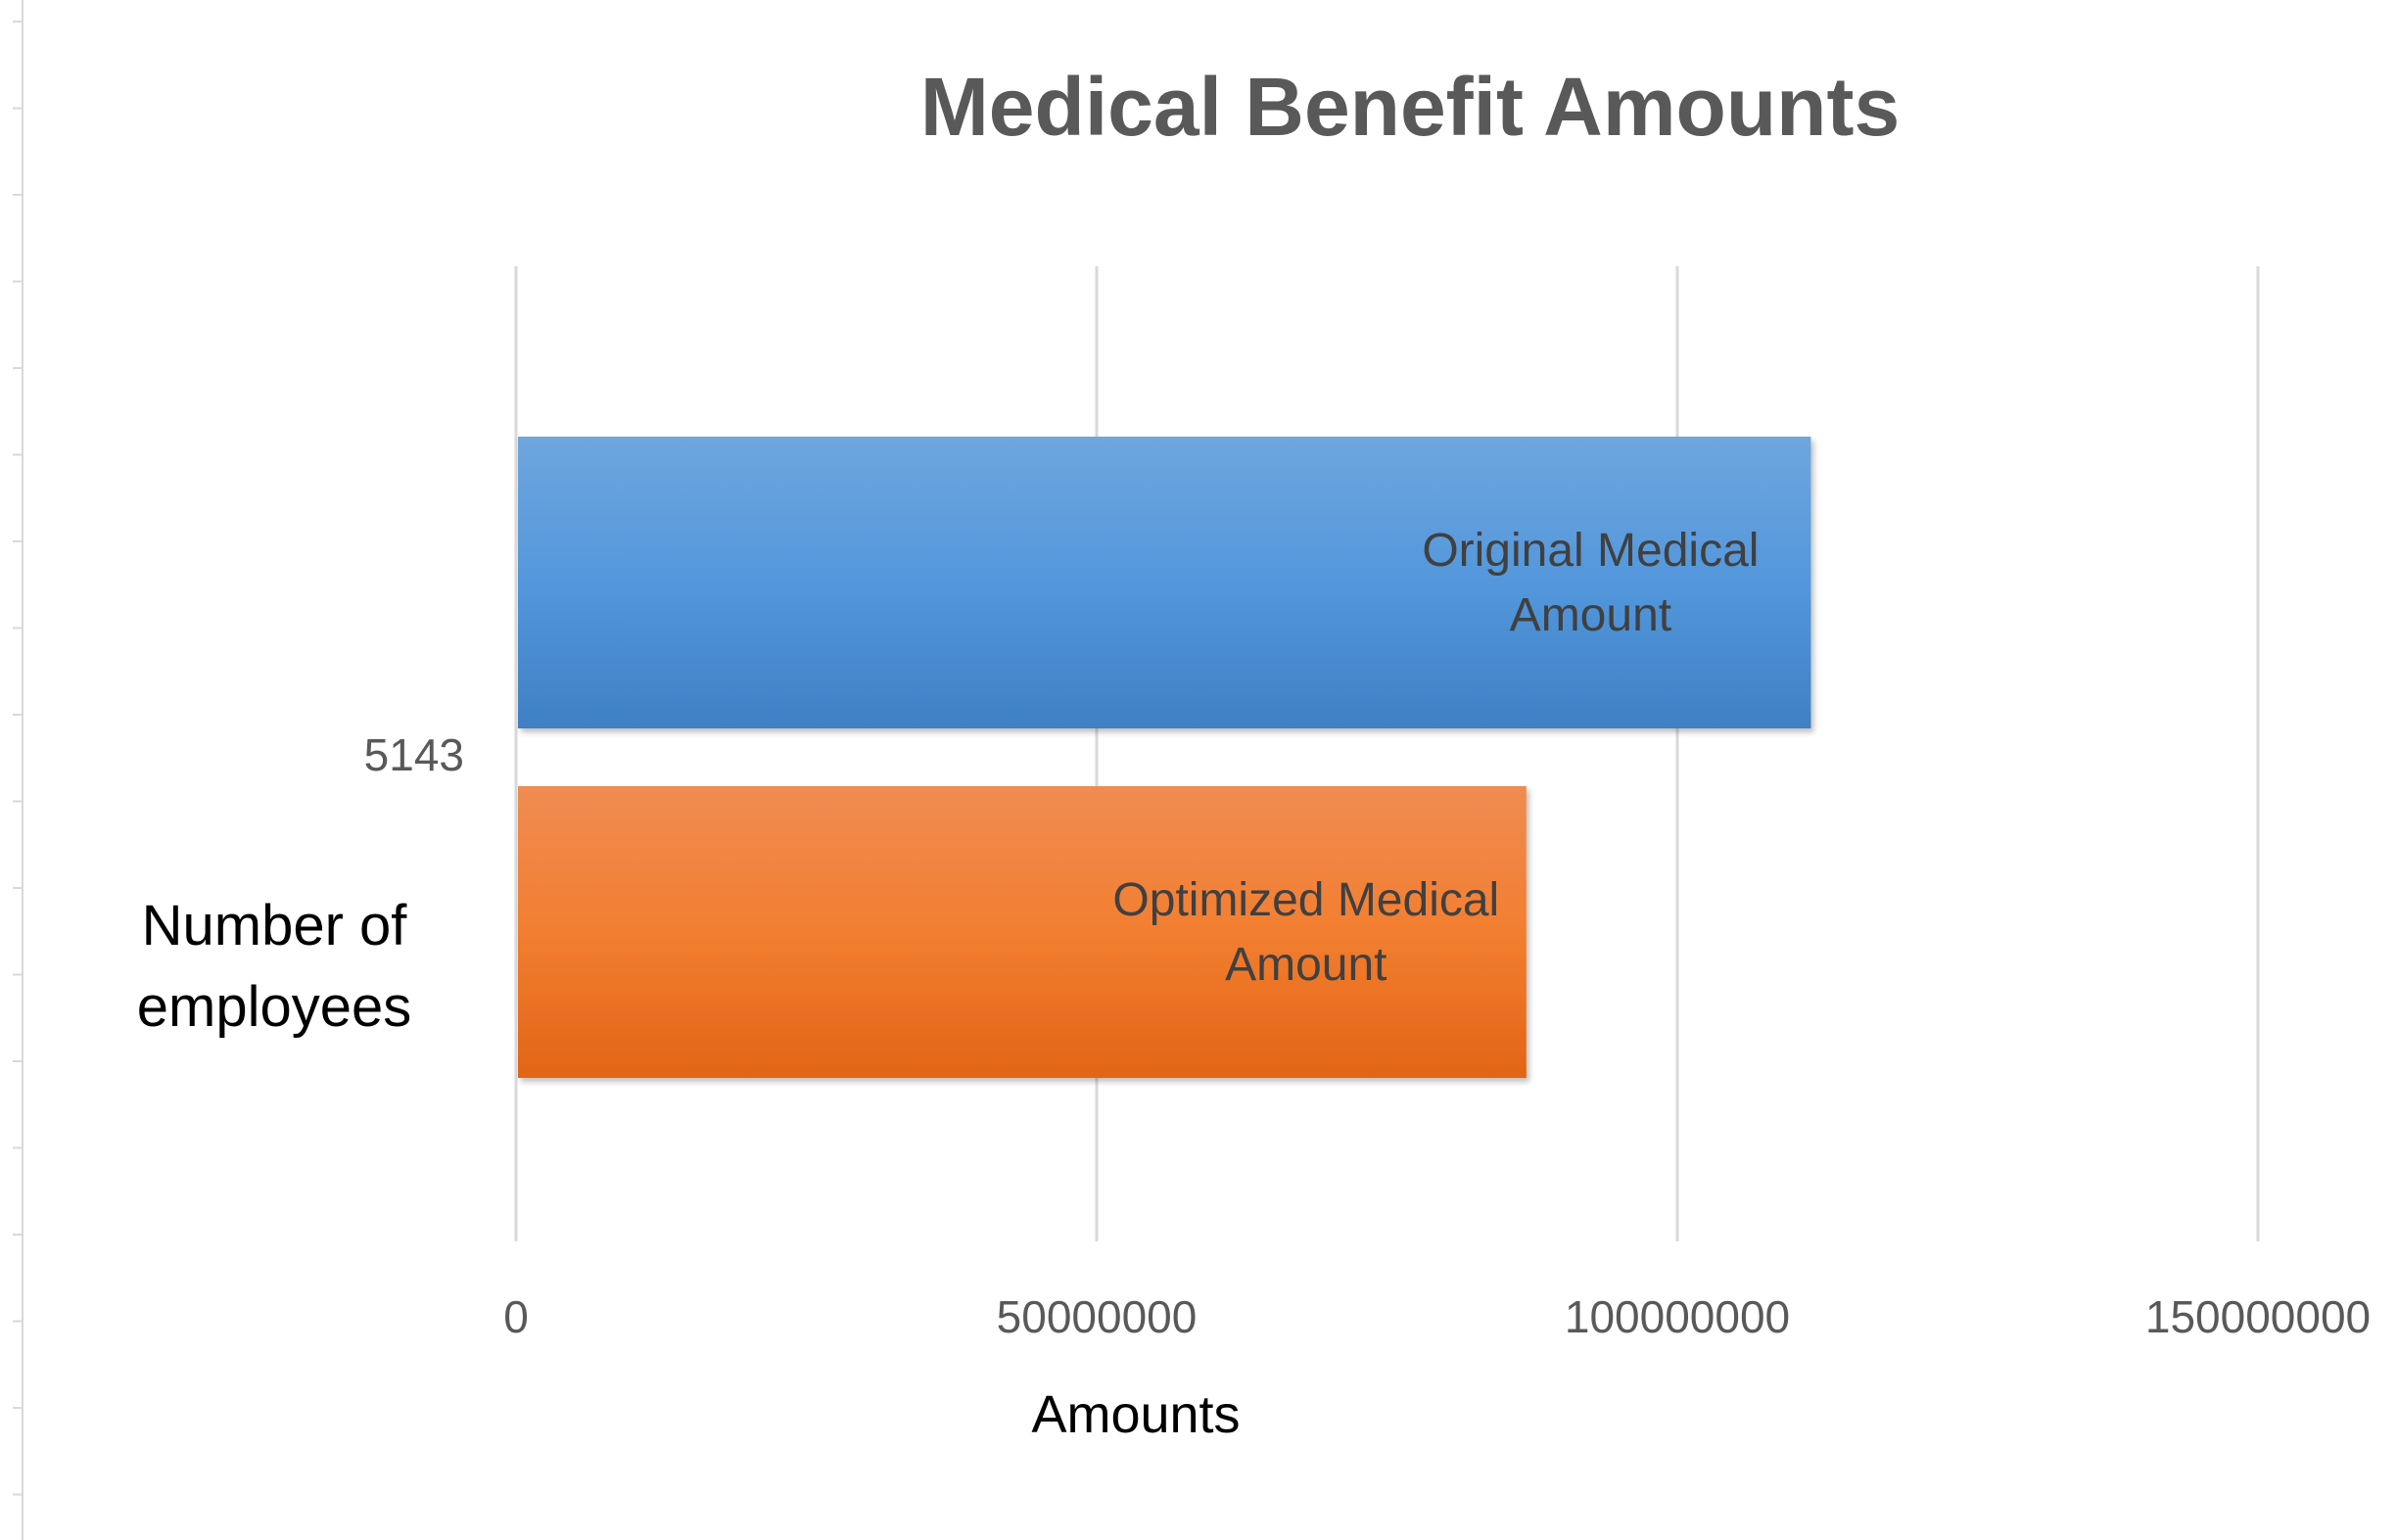 The height and width of the screenshot is (1540, 2397). Describe the element at coordinates (18, 770) in the screenshot. I see `left-edge-ruler` at that location.